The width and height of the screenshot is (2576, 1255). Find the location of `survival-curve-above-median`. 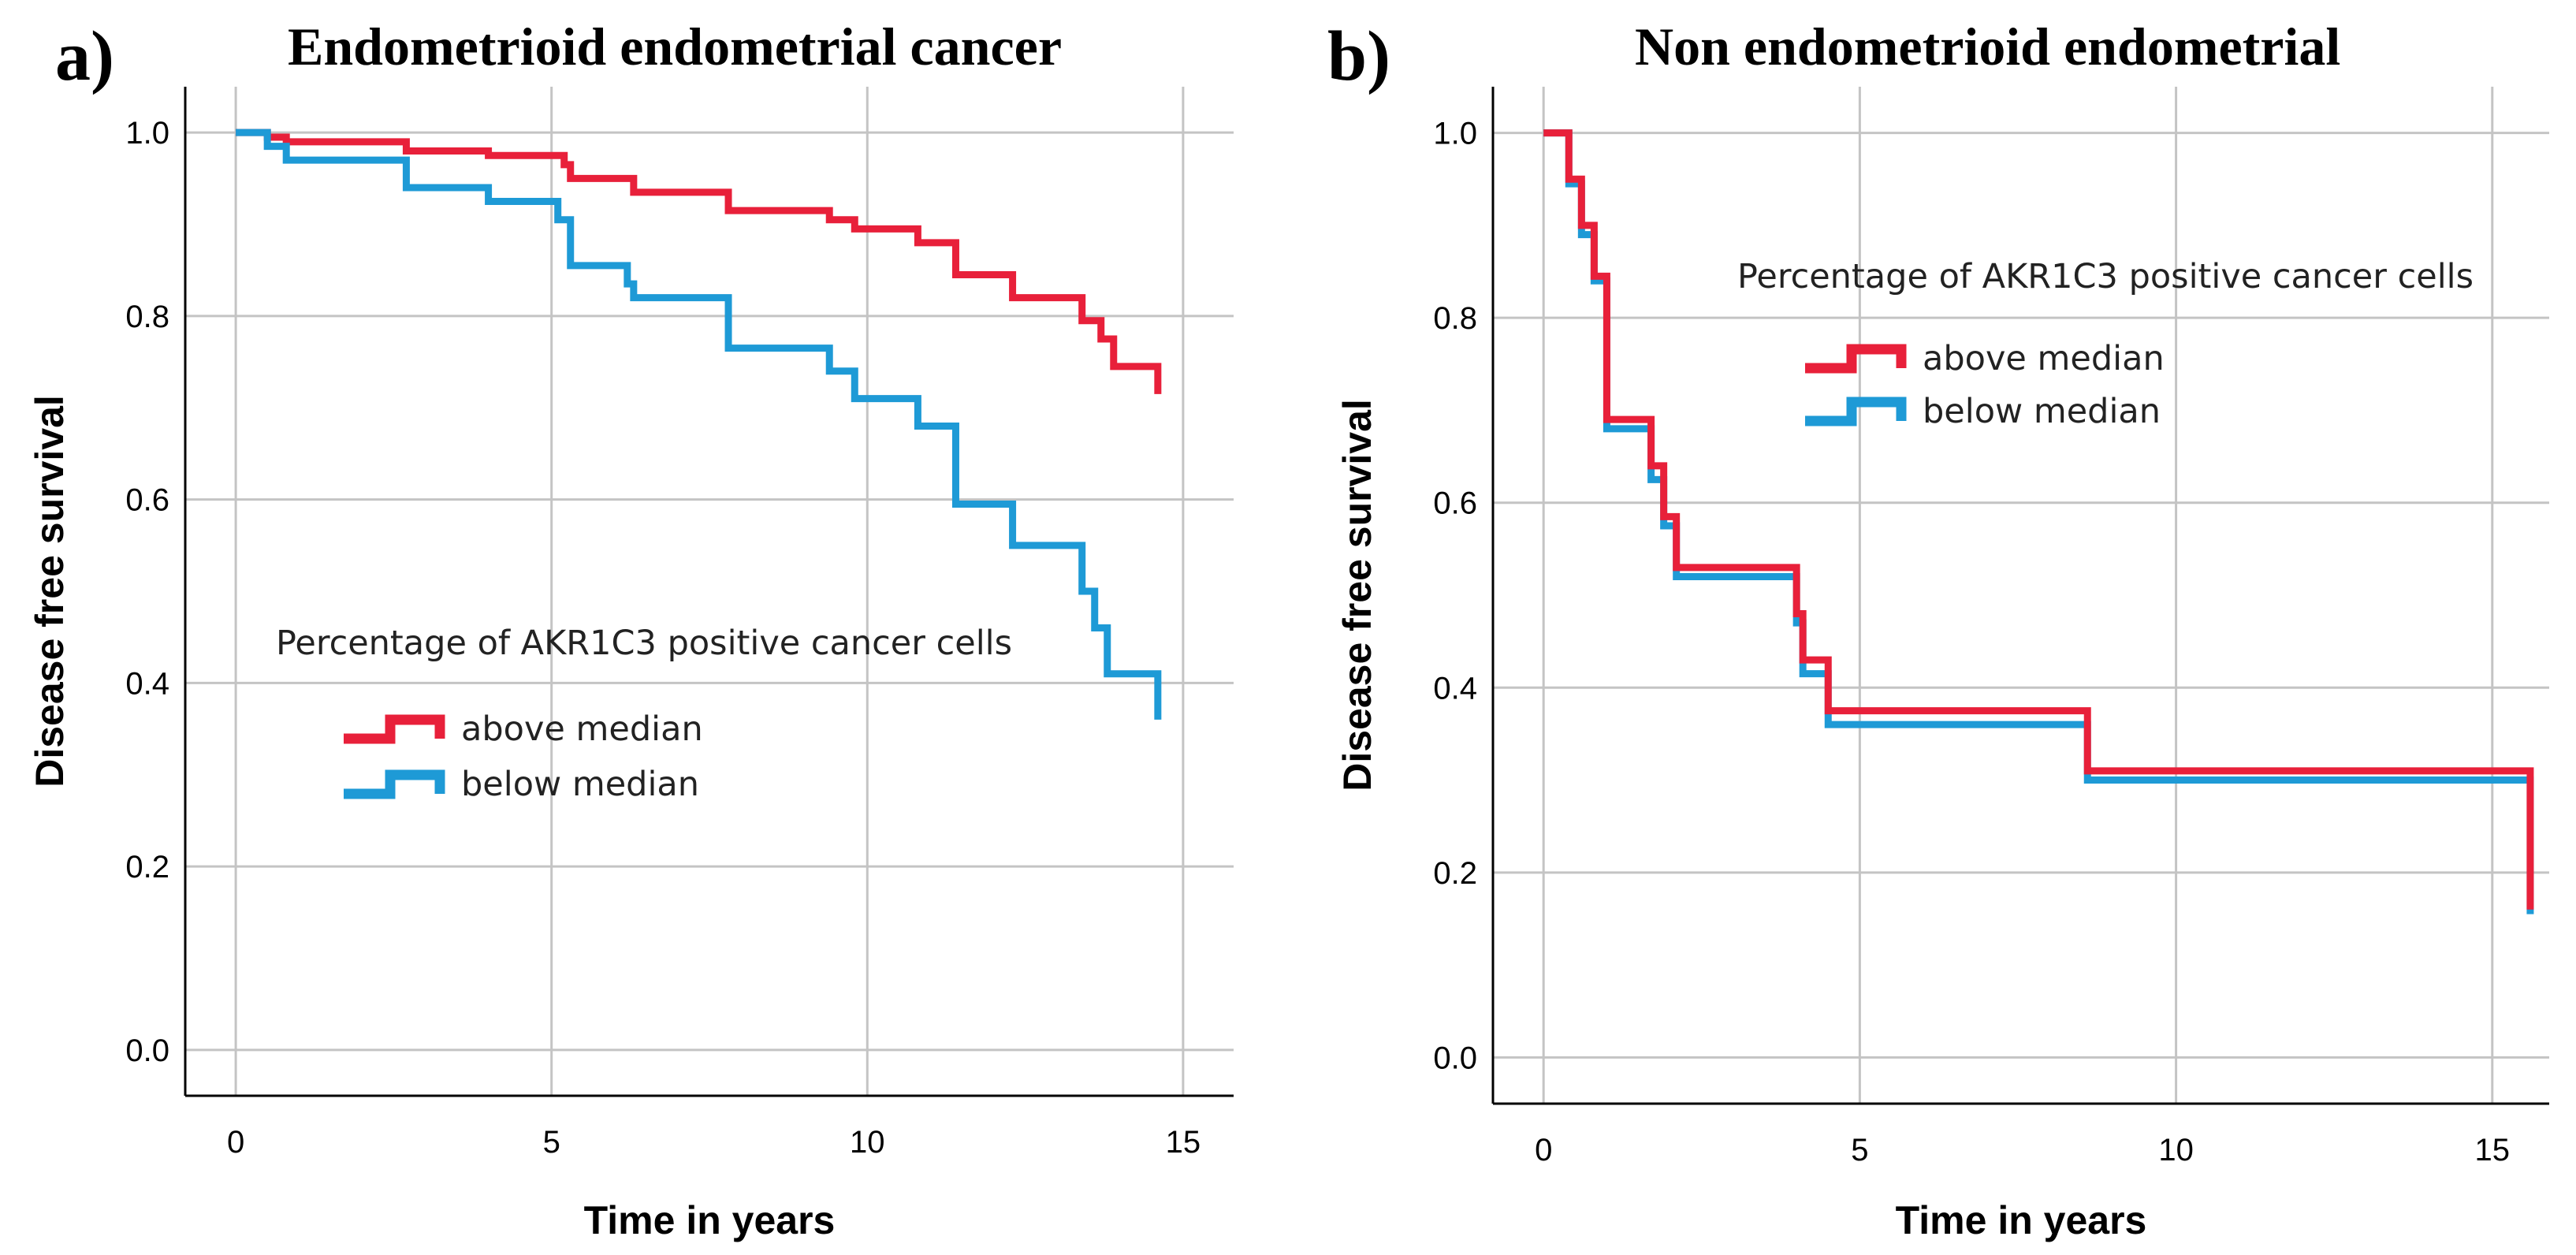

survival-curve-above-median is located at coordinates (699, 261).